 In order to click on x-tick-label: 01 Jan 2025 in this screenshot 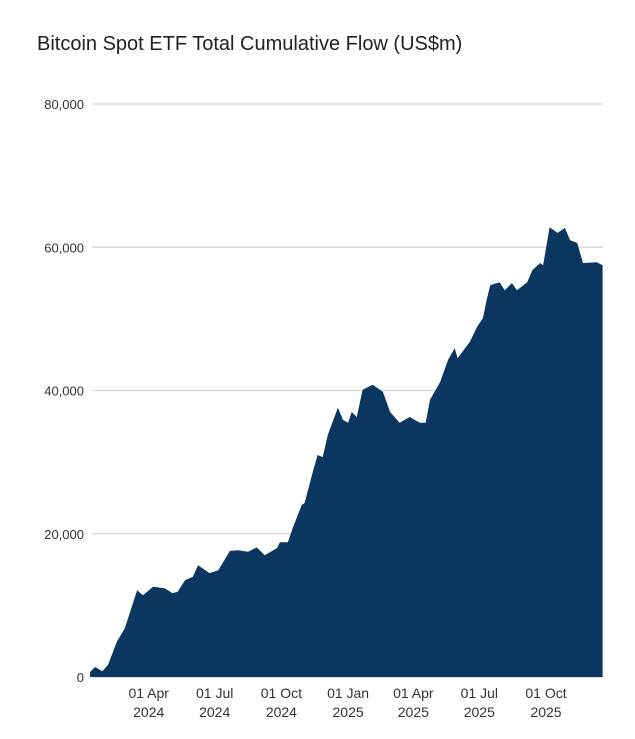, I will do `click(348, 702)`.